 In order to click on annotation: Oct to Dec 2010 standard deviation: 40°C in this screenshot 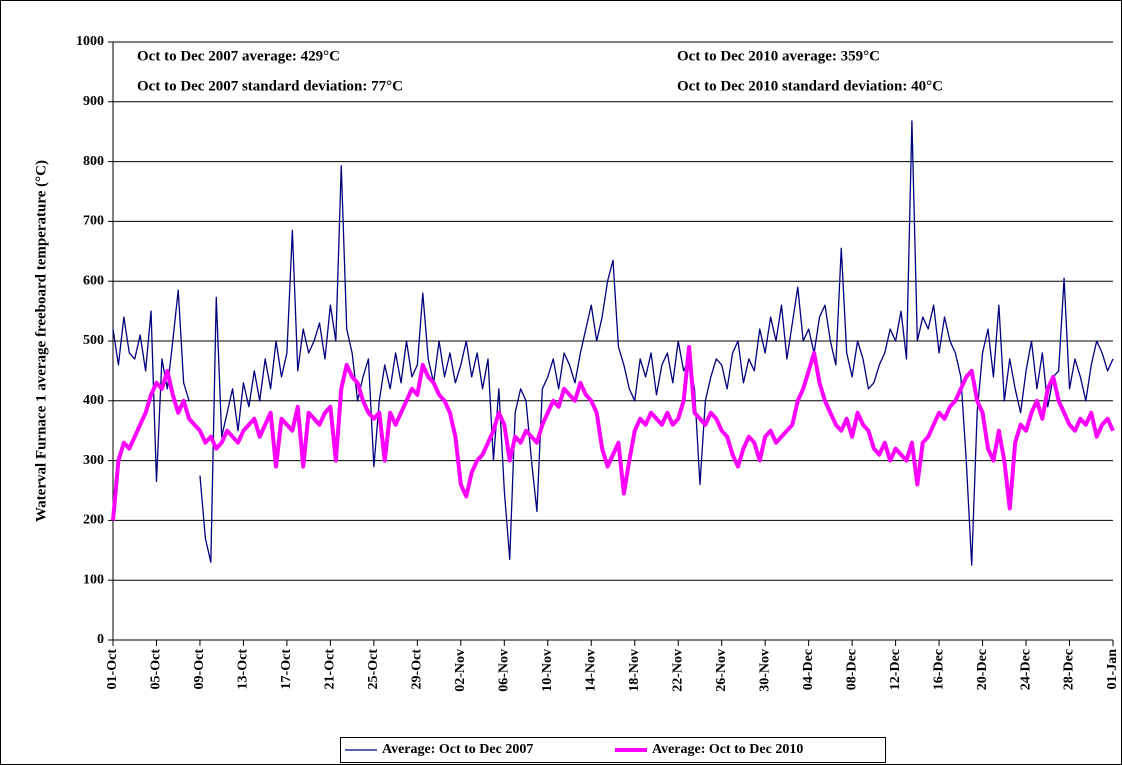, I will do `click(810, 86)`.